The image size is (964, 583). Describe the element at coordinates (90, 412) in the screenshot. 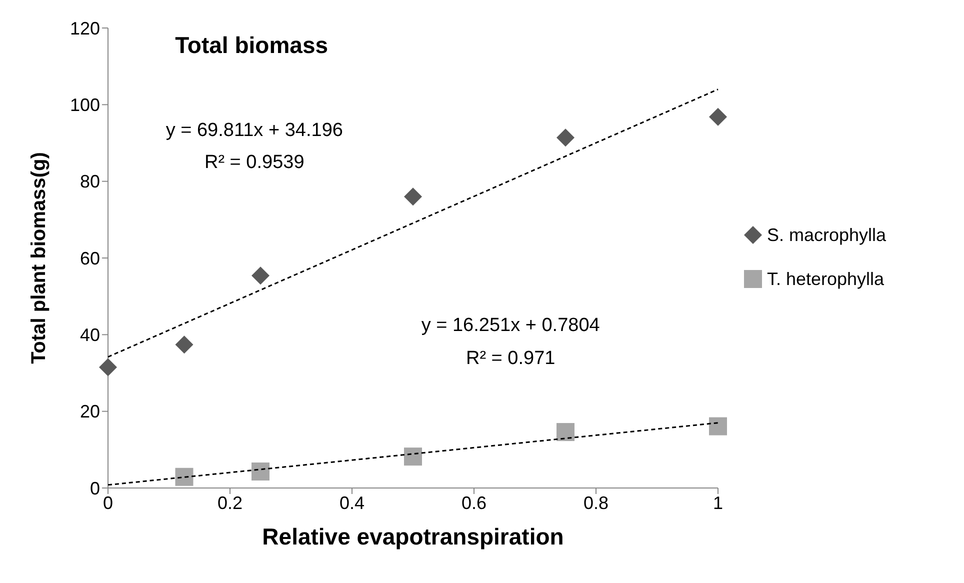

I see `y-tick-label: 20` at that location.